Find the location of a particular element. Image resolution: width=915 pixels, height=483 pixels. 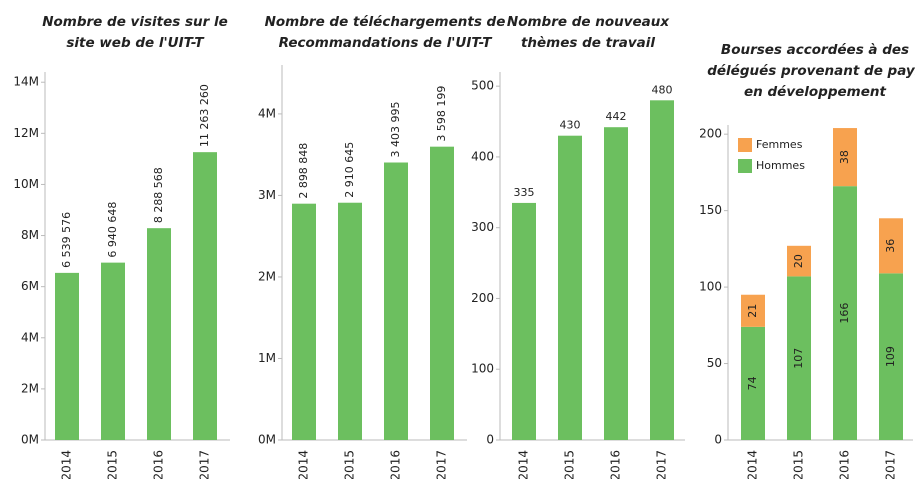

value-label: 430 is located at coordinates (570, 125).